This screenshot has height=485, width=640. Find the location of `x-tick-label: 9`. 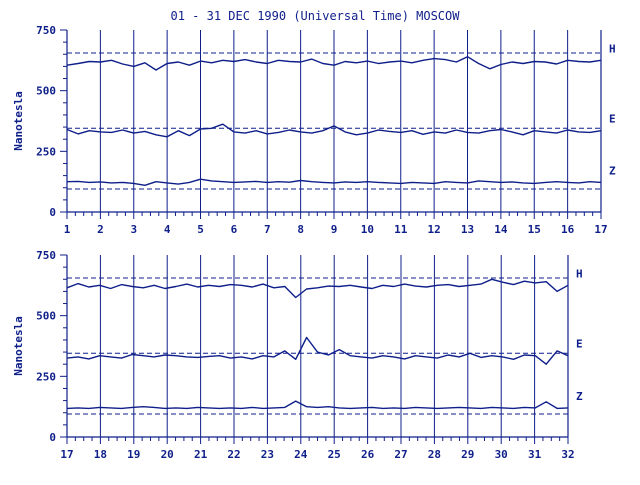

x-tick-label: 9 is located at coordinates (334, 229).